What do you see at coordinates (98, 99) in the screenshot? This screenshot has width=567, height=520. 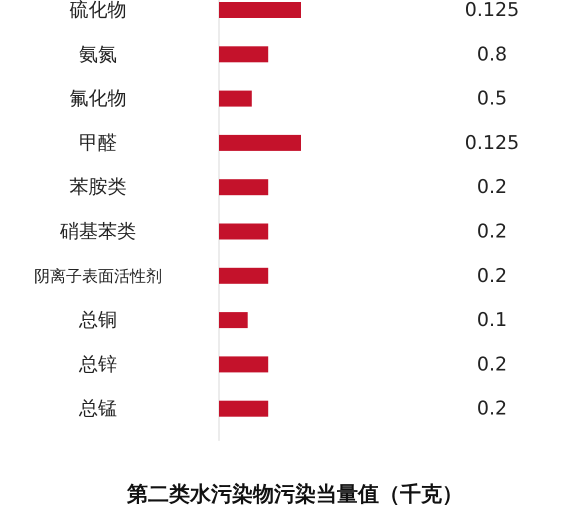 I see `y-tick-label: 氟化物` at bounding box center [98, 99].